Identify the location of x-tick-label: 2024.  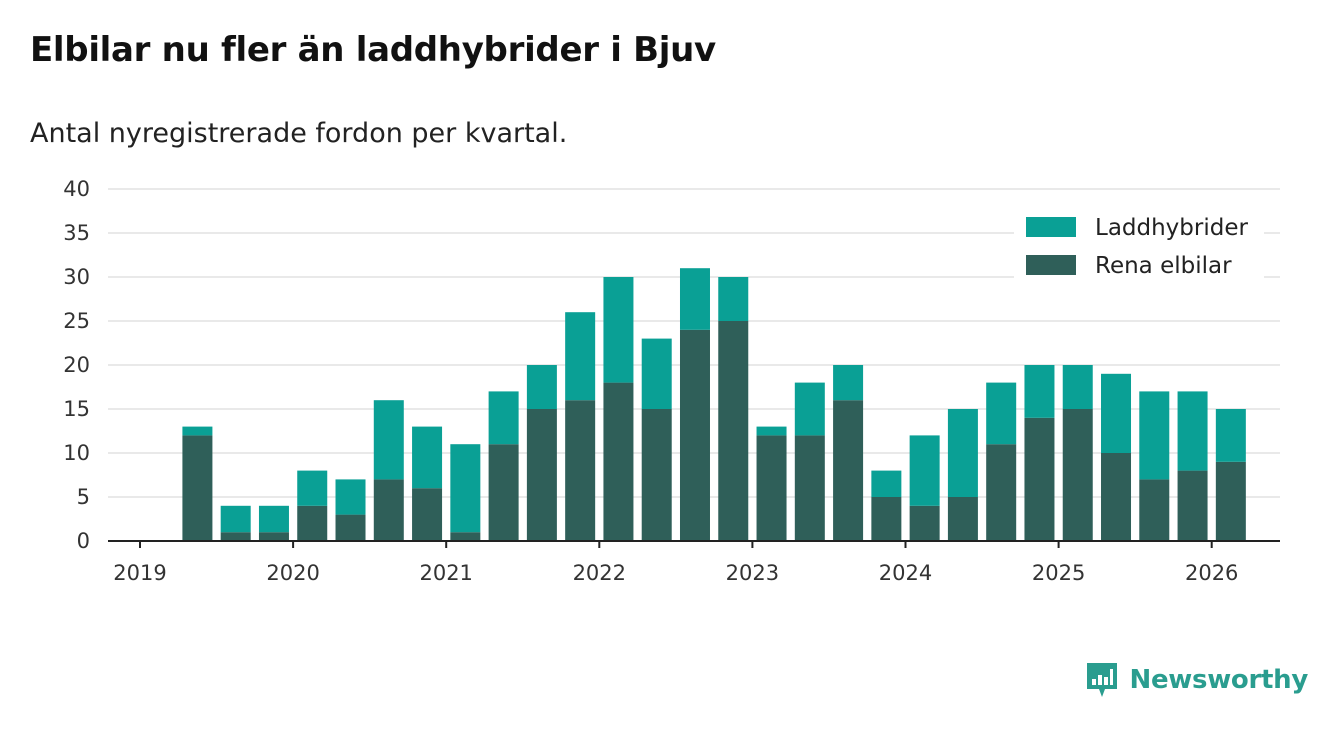
(905, 573).